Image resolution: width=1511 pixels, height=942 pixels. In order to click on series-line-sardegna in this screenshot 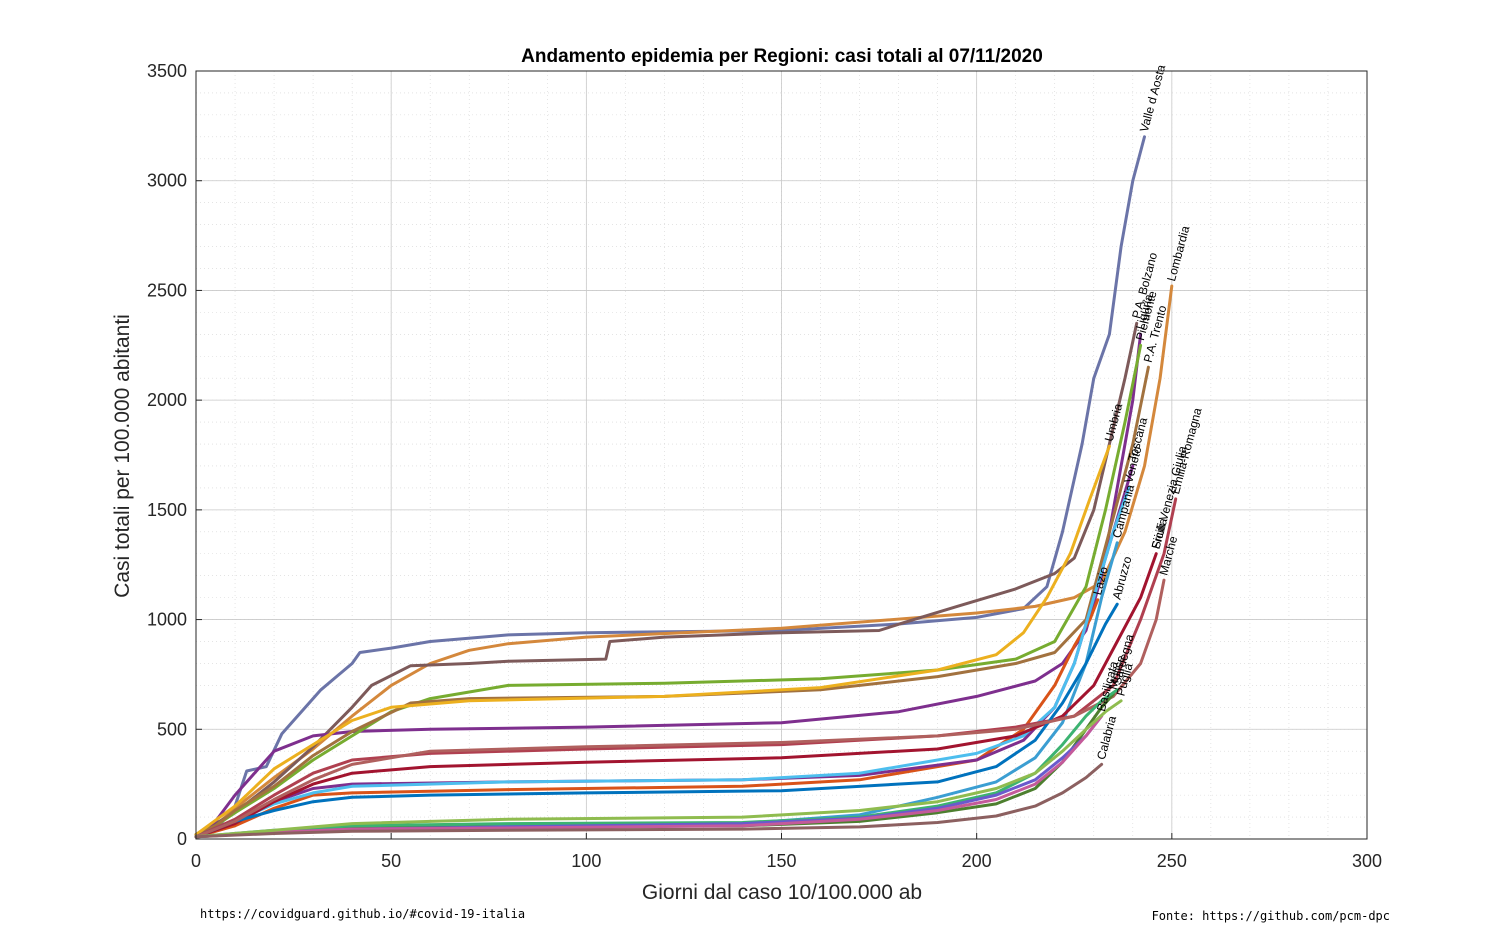, I will do `click(656, 763)`.